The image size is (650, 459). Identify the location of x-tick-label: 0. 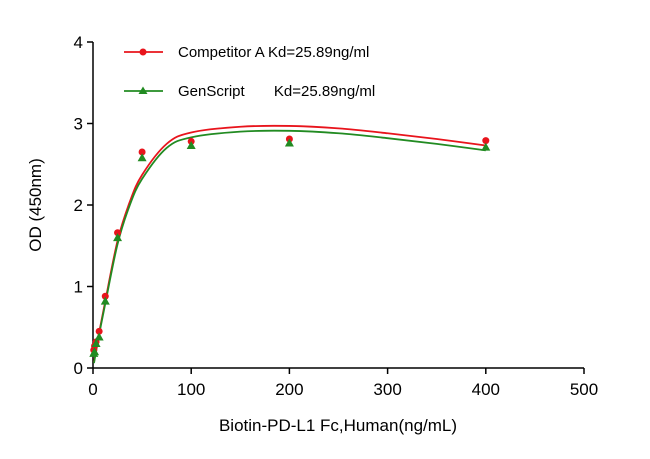
(92, 389).